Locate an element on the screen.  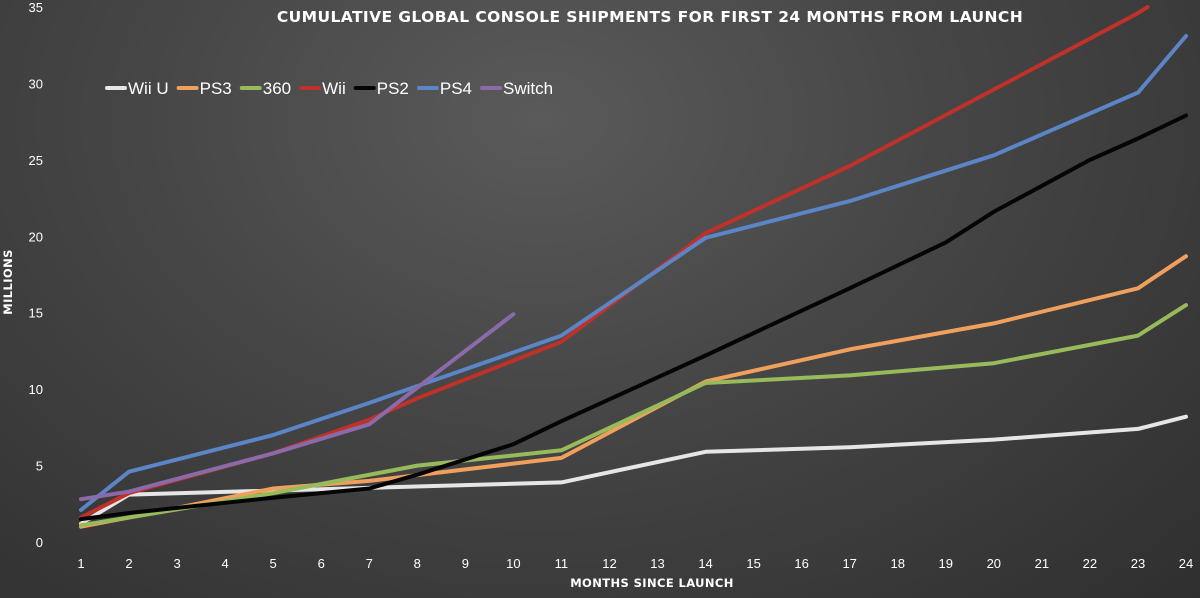
x-tick-label: 8 is located at coordinates (417, 563).